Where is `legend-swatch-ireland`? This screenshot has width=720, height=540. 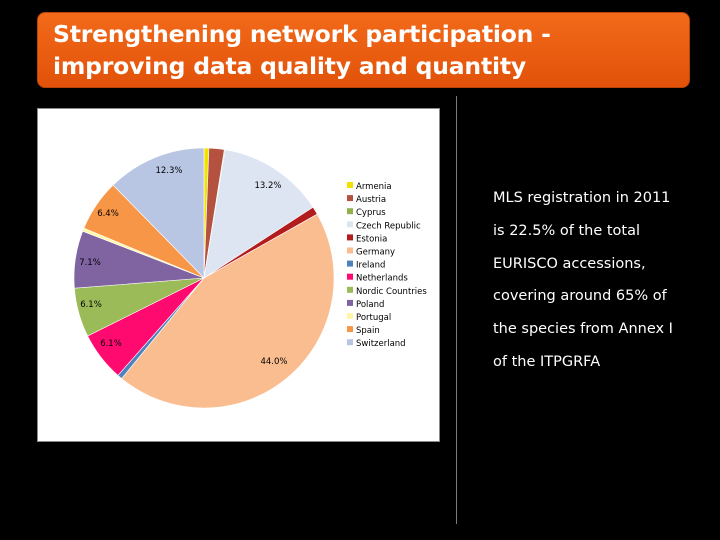 legend-swatch-ireland is located at coordinates (350, 263).